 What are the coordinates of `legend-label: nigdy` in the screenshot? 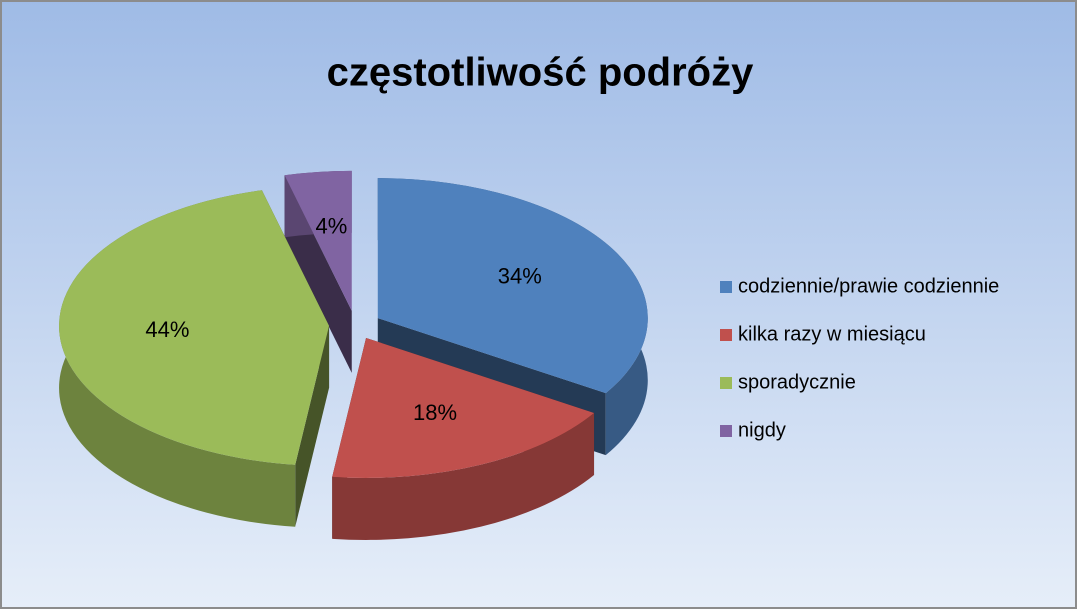 It's located at (762, 430).